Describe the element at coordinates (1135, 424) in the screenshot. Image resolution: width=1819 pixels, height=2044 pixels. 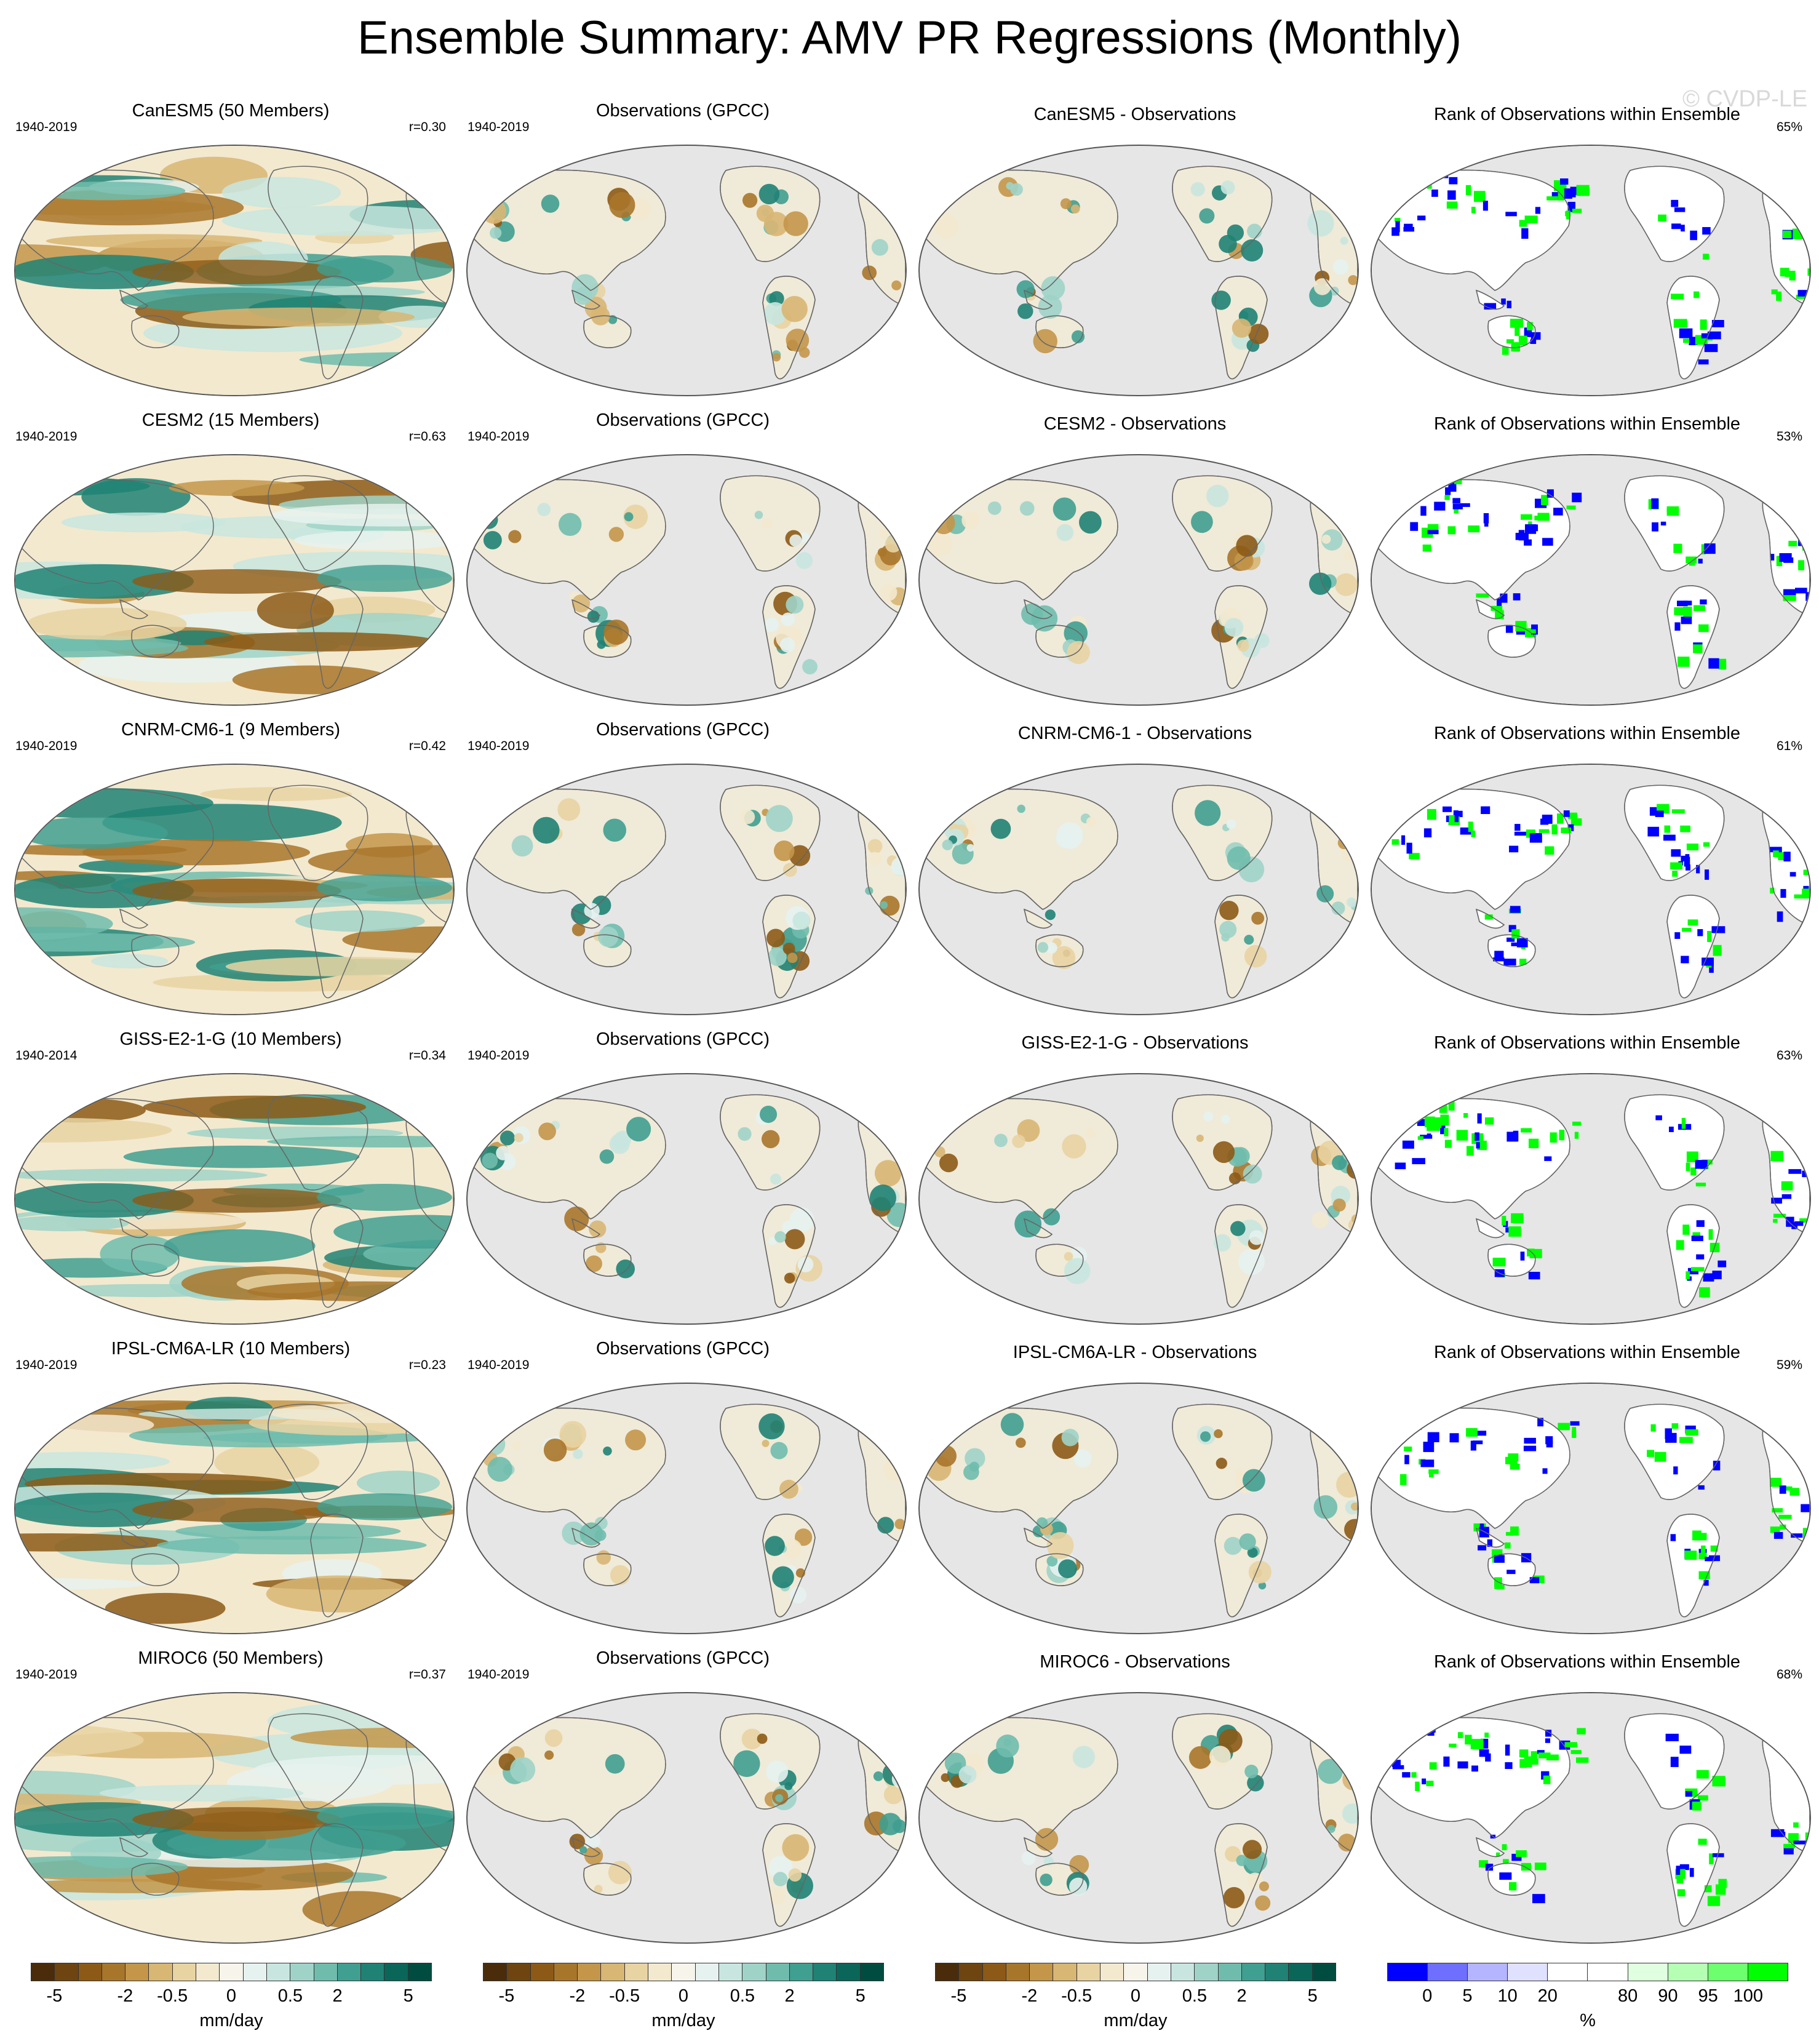
I see `panel-title: CESM2 - Observations` at that location.